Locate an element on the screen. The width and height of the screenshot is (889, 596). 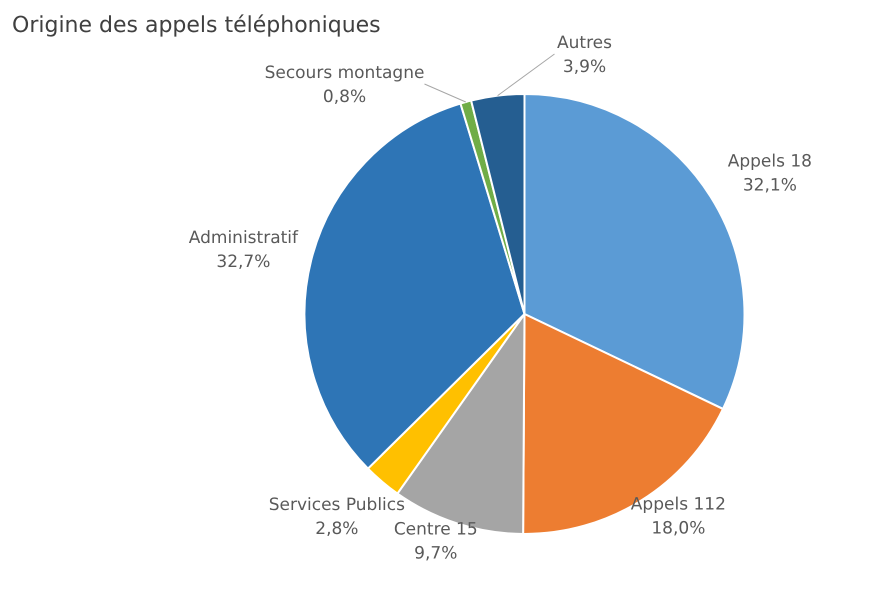
data-label: 32,7% is located at coordinates (243, 262).